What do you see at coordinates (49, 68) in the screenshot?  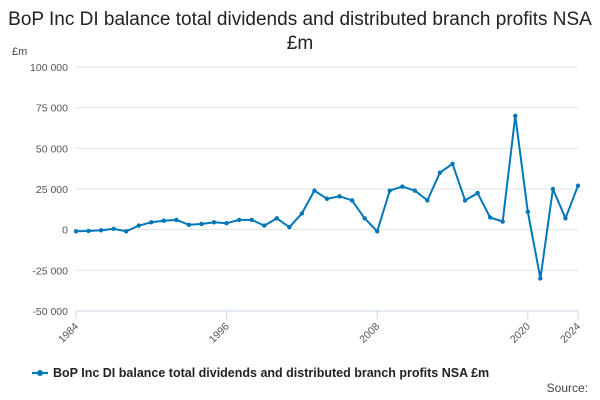 I see `y-tick-label: 100 000` at bounding box center [49, 68].